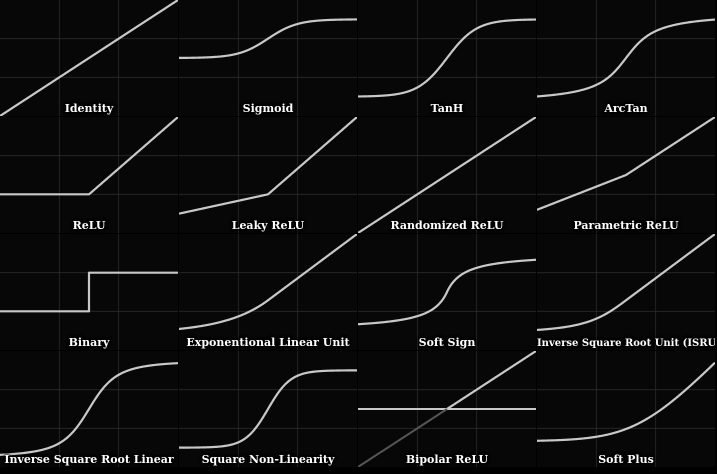  What do you see at coordinates (626, 459) in the screenshot?
I see `chart-title: Soft Plus` at bounding box center [626, 459].